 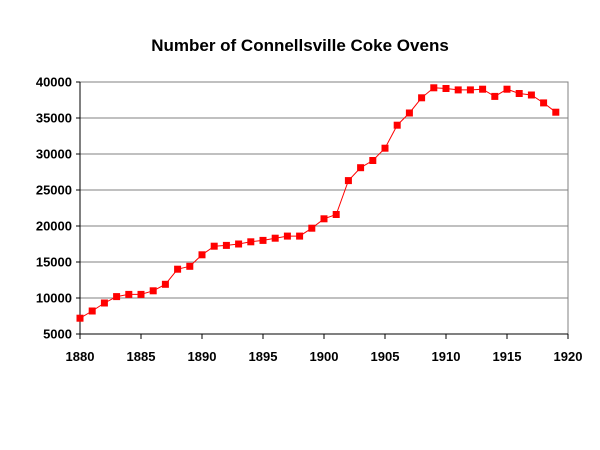 I want to click on y-tick-label: 25000, so click(x=54, y=190).